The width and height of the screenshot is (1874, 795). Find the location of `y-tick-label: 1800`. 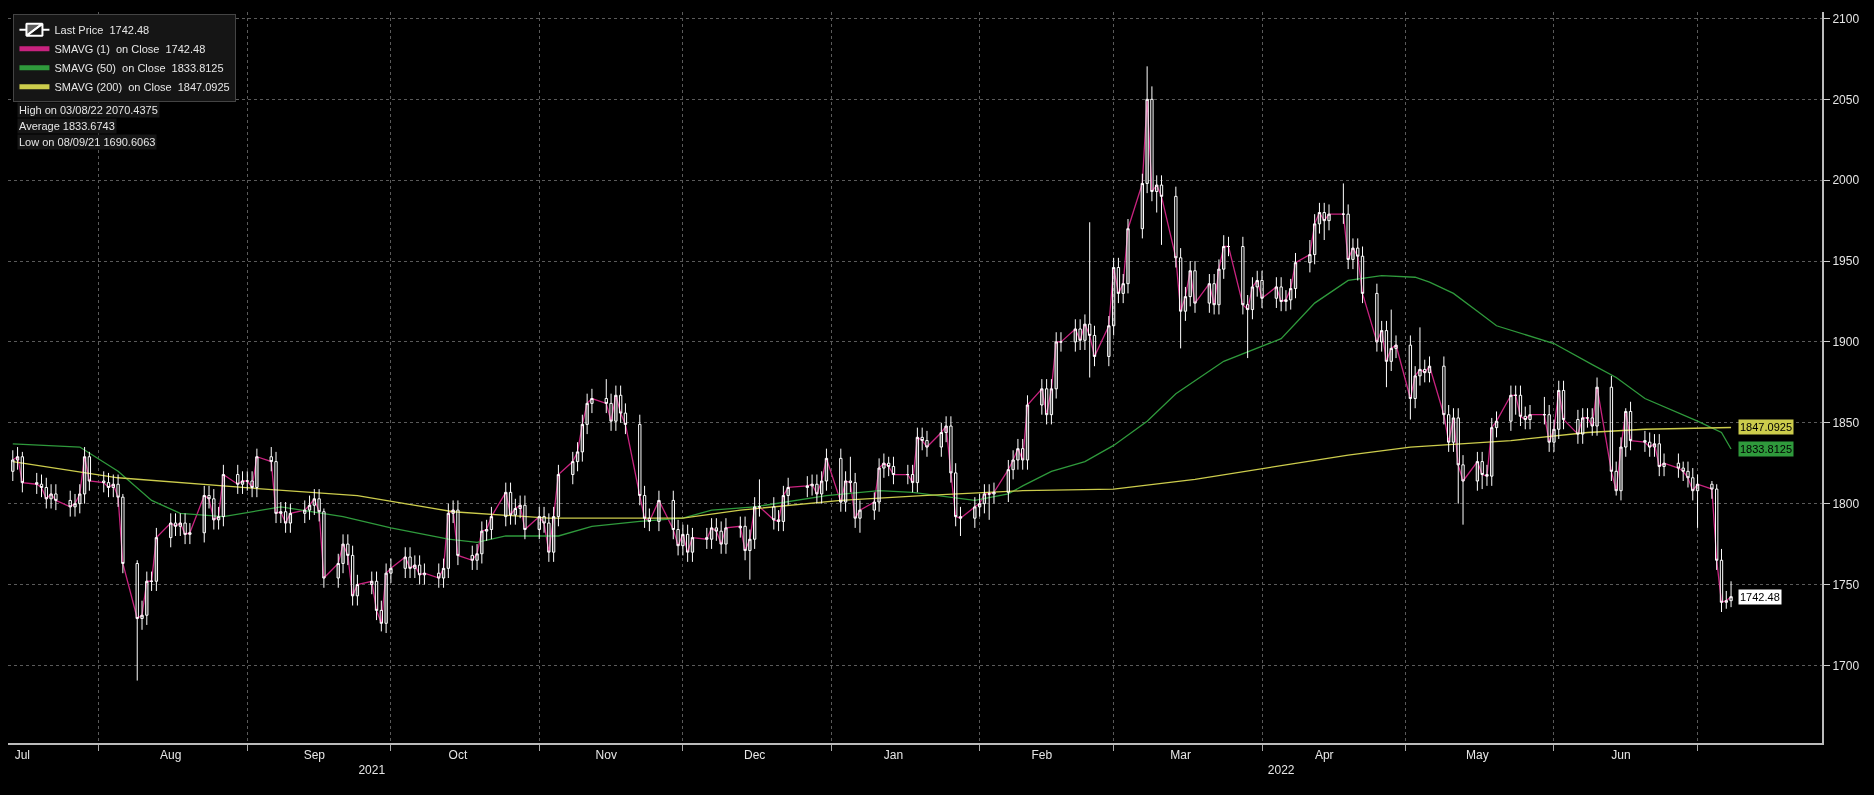

y-tick-label: 1800 is located at coordinates (1846, 503).